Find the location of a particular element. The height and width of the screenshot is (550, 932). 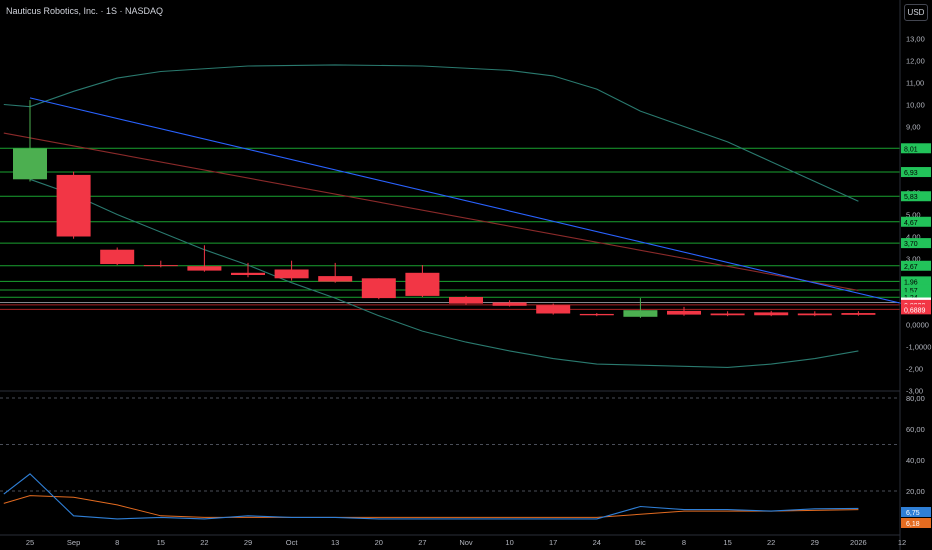

rsi-tick-label: 40,00 is located at coordinates (915, 460).